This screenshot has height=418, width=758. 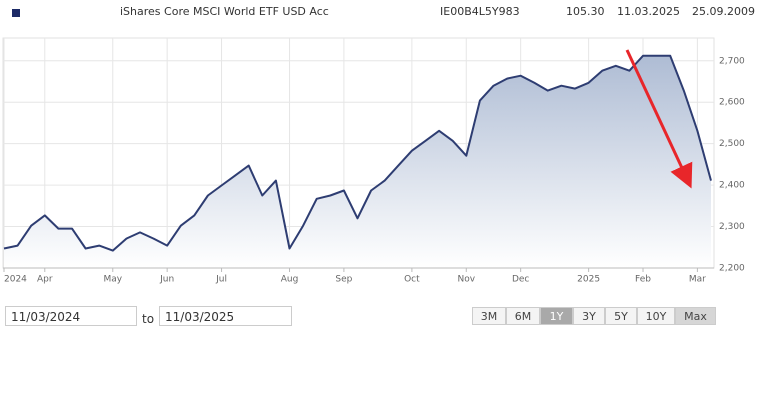 What do you see at coordinates (15, 280) in the screenshot?
I see `x-tick-label: 2024` at bounding box center [15, 280].